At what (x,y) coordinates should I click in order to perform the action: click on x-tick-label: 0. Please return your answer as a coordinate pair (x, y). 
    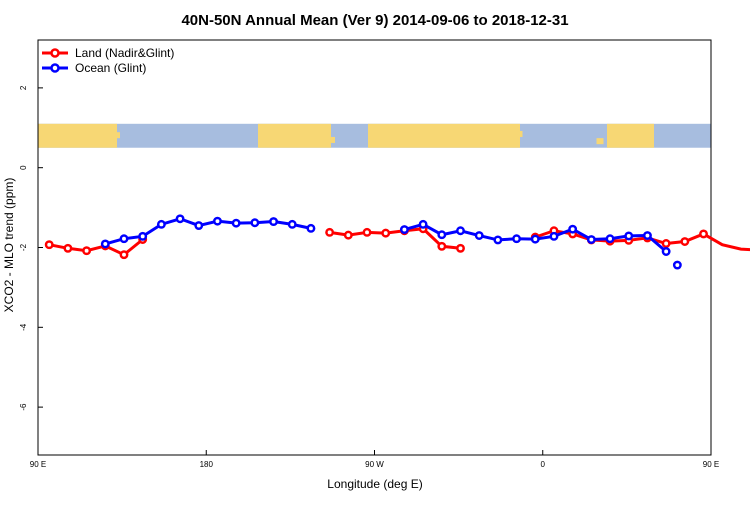
    Looking at the image, I should click on (543, 464).